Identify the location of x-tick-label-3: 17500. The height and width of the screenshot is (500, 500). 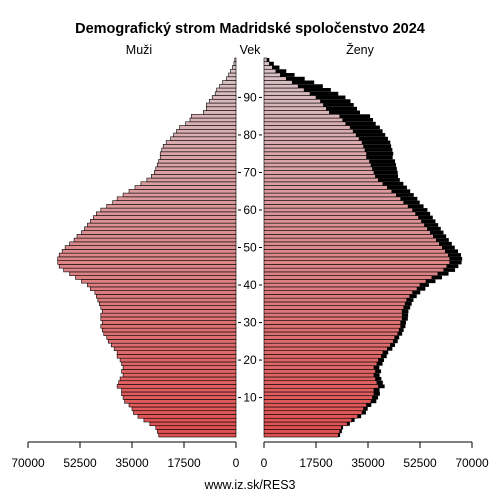
(184, 463).